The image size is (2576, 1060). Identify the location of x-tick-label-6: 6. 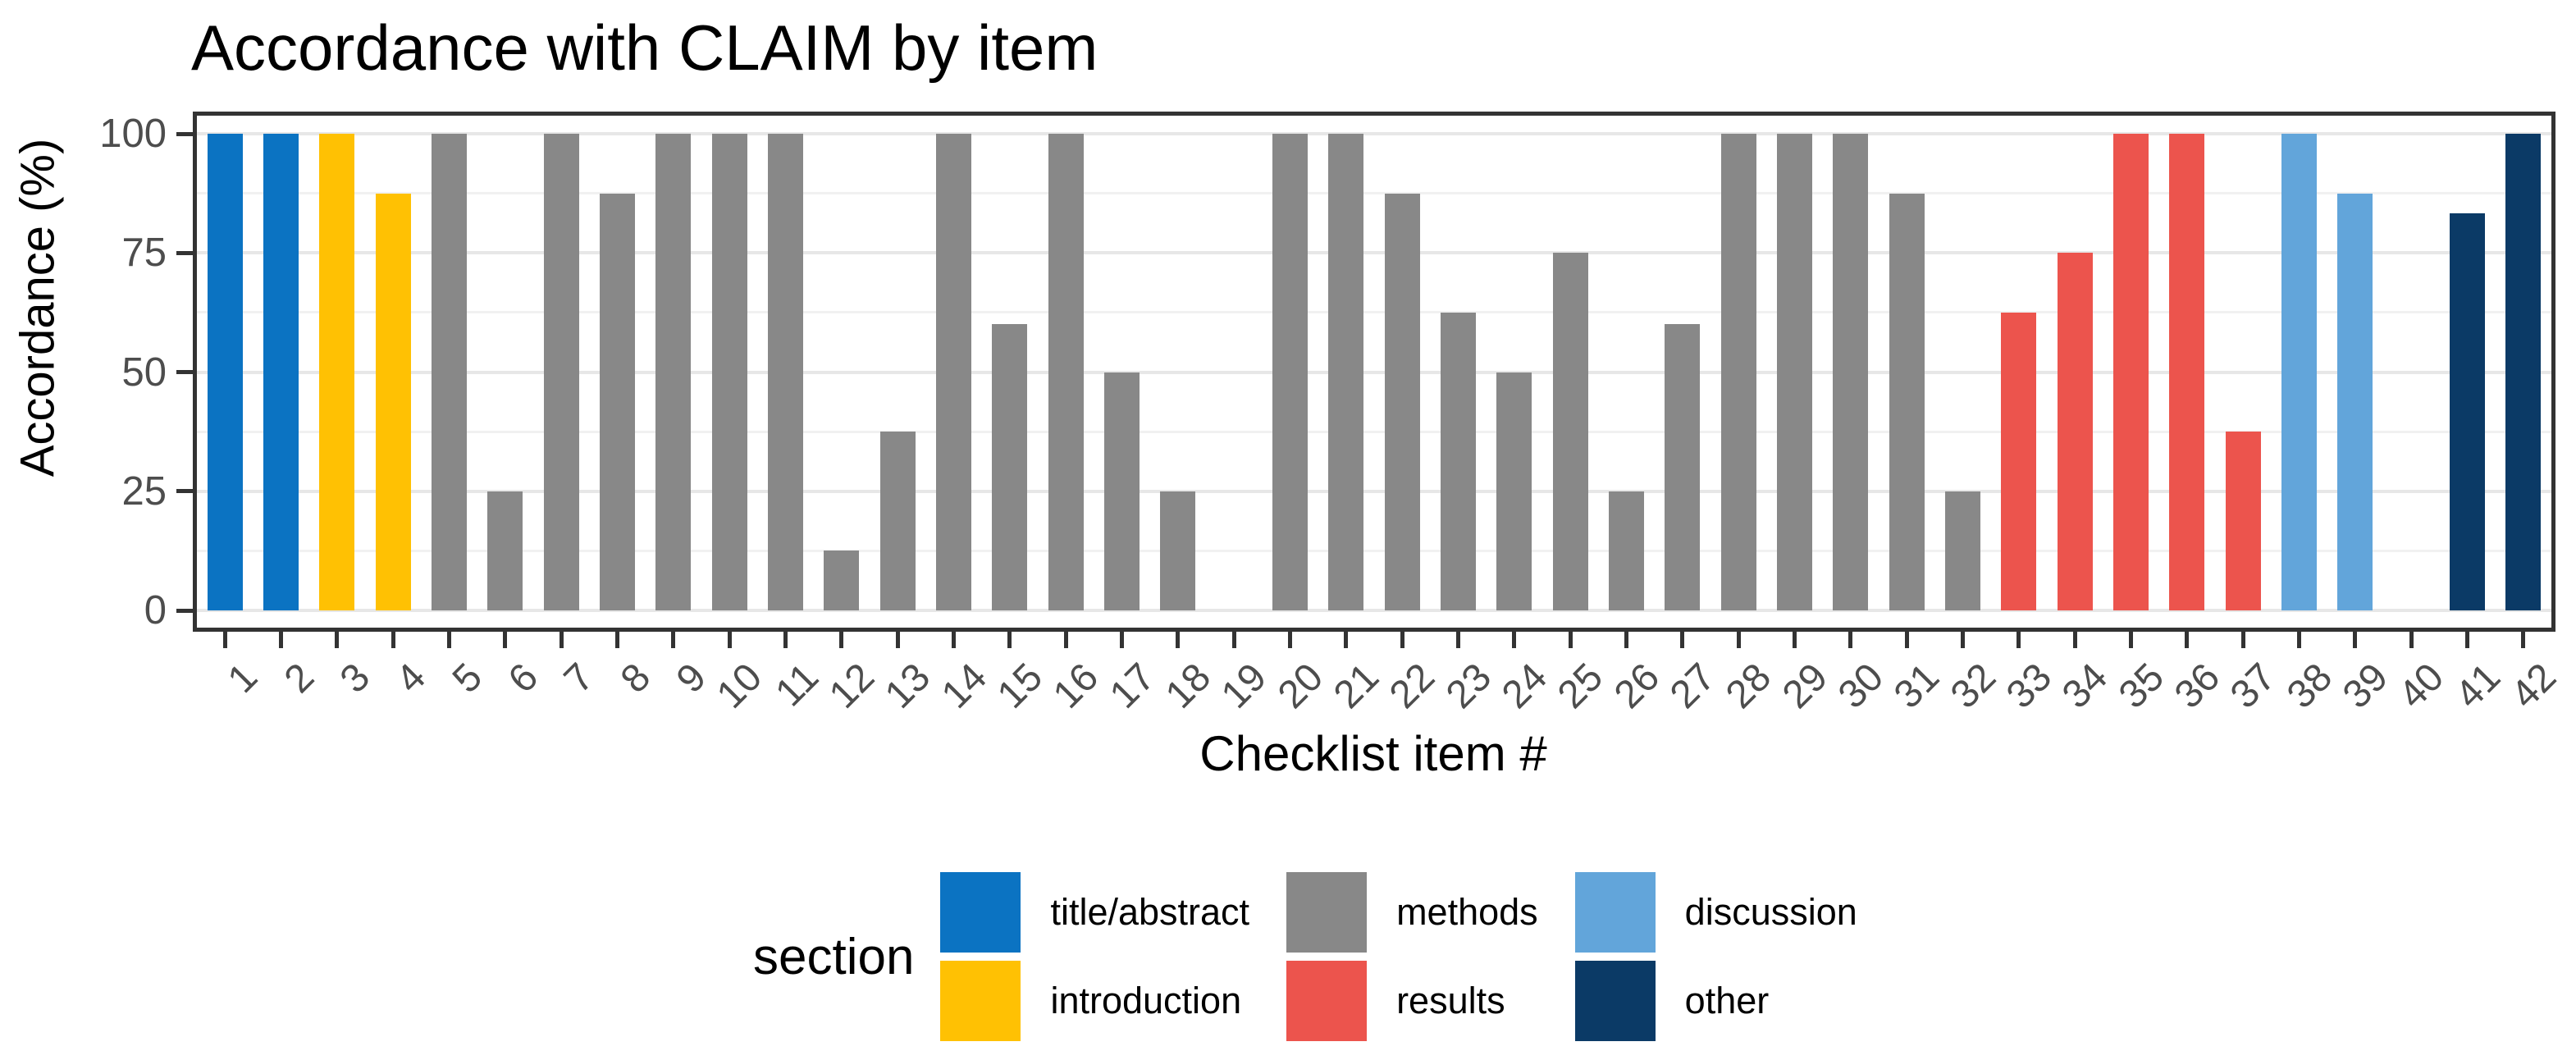
(523, 678).